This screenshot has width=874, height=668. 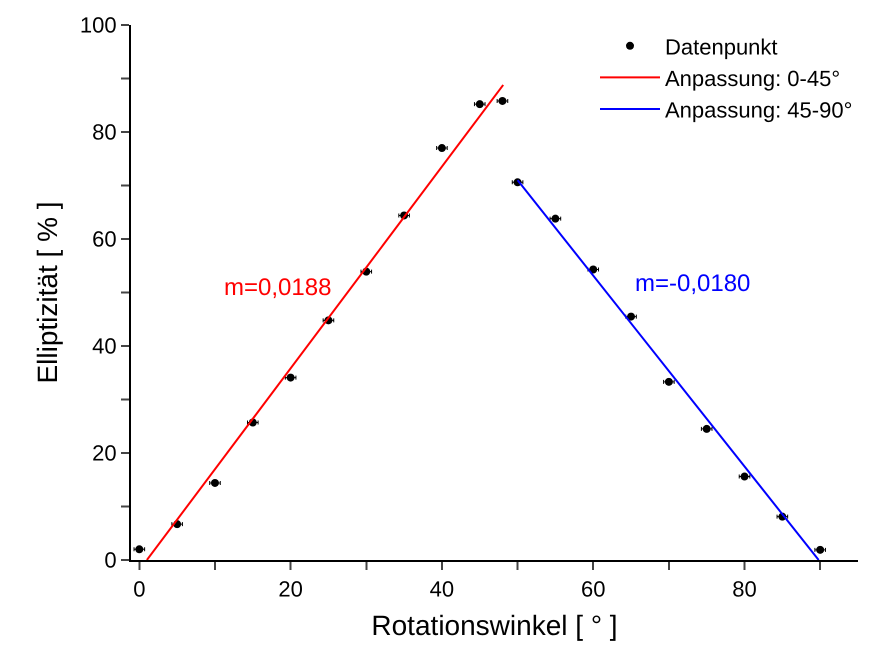 What do you see at coordinates (139, 589) in the screenshot?
I see `x-tick-label: 0` at bounding box center [139, 589].